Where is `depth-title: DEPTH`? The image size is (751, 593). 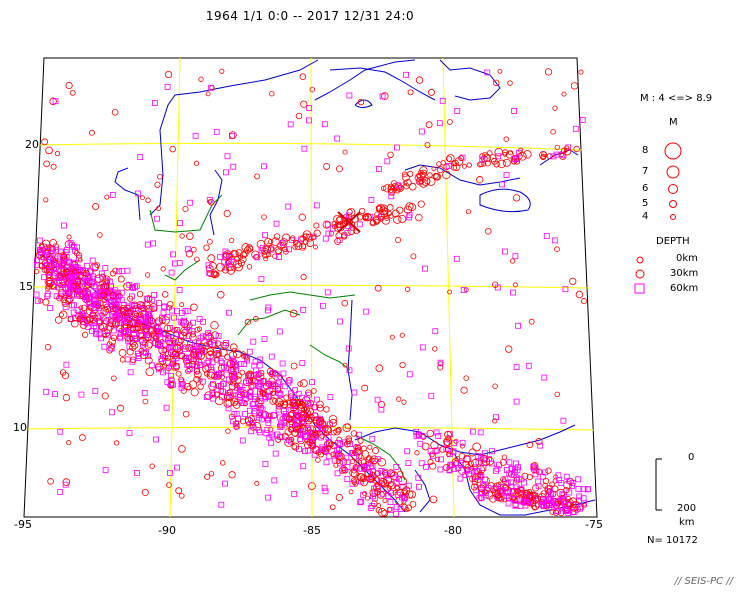 depth-title: DEPTH is located at coordinates (673, 241).